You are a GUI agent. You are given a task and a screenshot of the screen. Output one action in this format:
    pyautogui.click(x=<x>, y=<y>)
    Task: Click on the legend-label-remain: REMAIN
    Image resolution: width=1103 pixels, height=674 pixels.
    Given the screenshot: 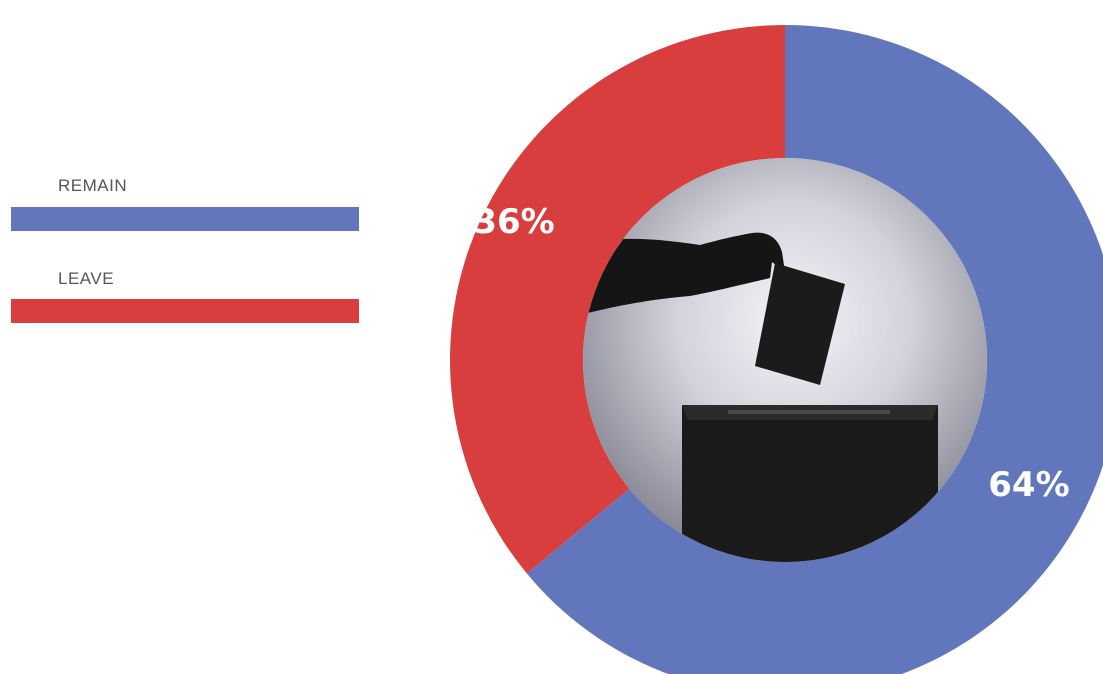 What is the action you would take?
    pyautogui.click(x=93, y=185)
    